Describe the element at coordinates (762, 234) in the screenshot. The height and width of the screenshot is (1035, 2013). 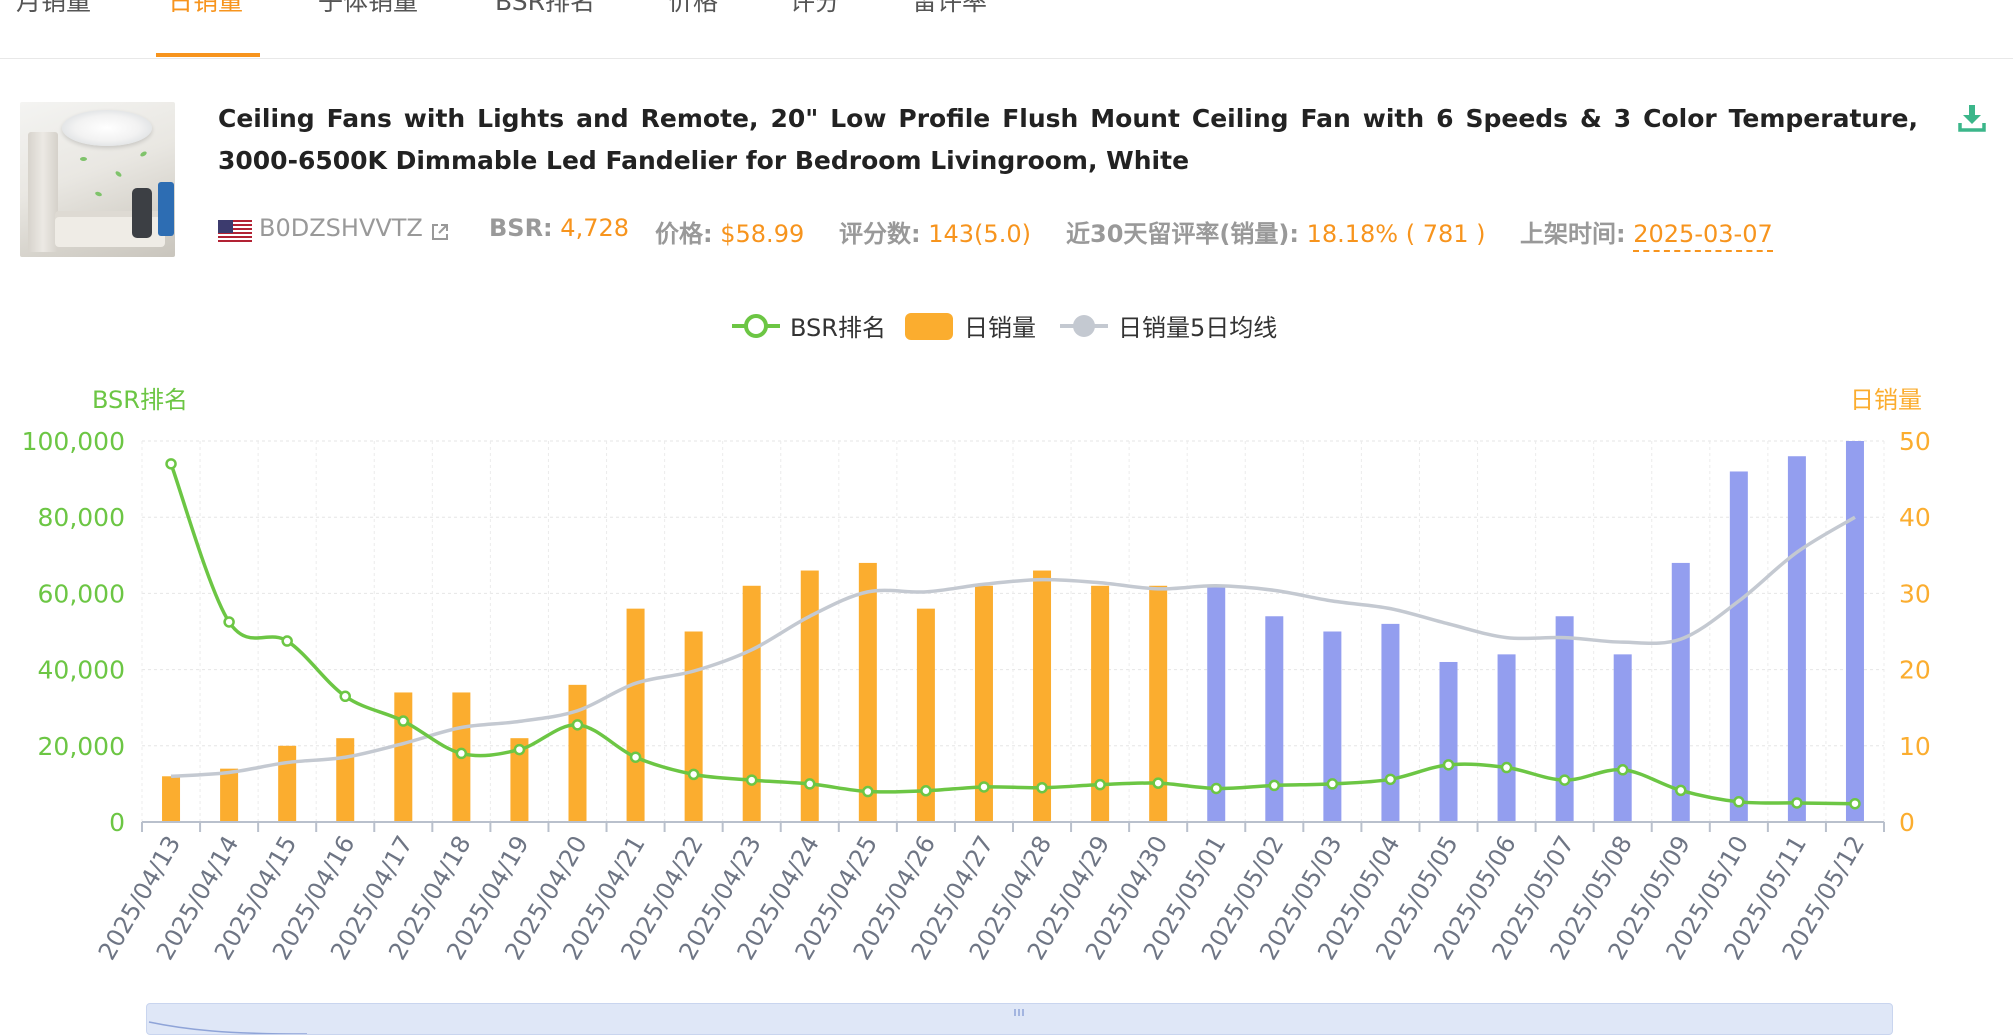
I see `price-value: $58.99` at that location.